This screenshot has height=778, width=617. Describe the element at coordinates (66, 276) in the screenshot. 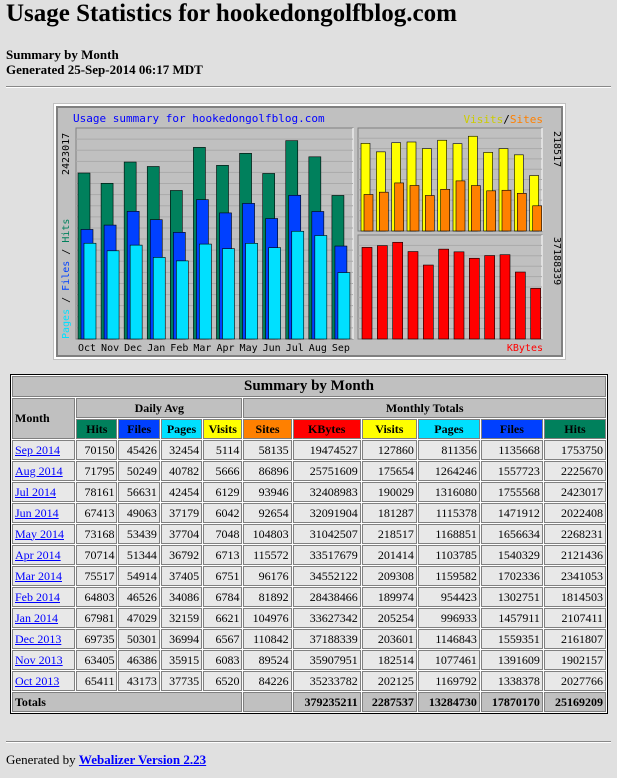

I see `legend-part: Files` at that location.